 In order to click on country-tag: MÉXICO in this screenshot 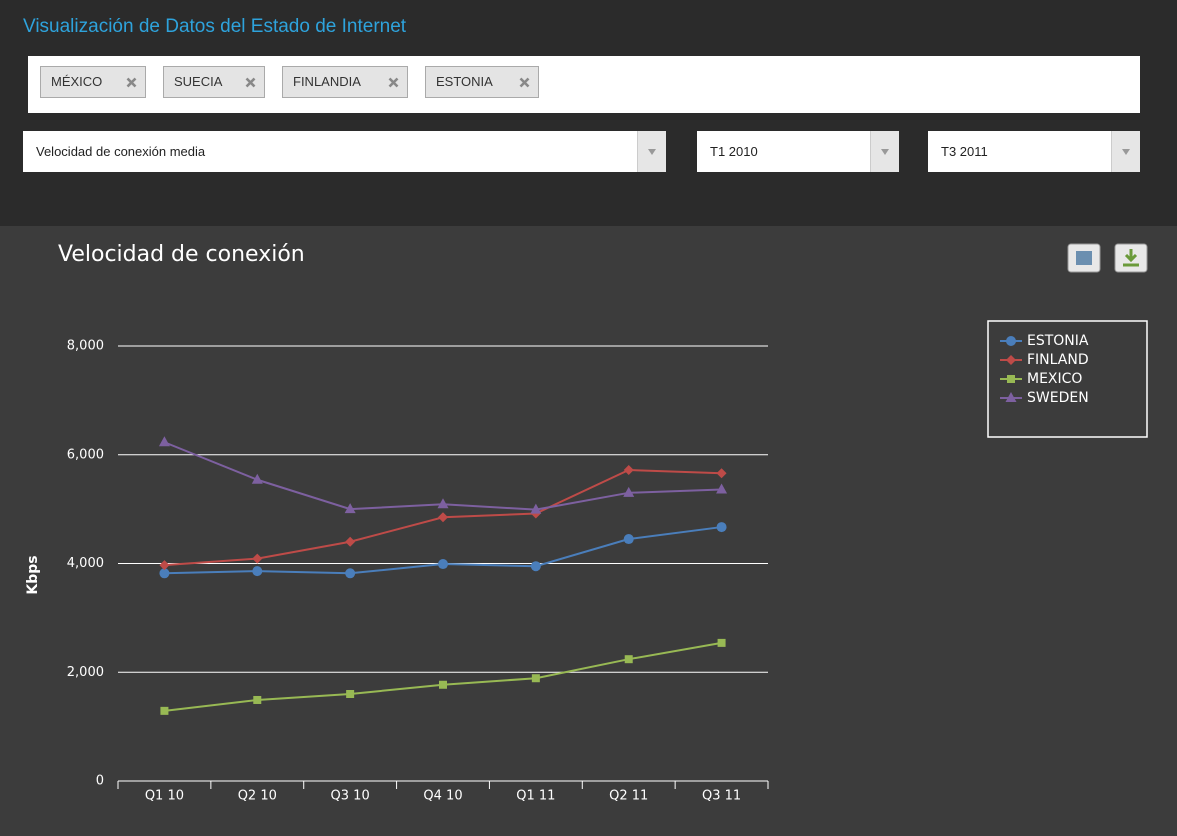, I will do `click(93, 82)`.